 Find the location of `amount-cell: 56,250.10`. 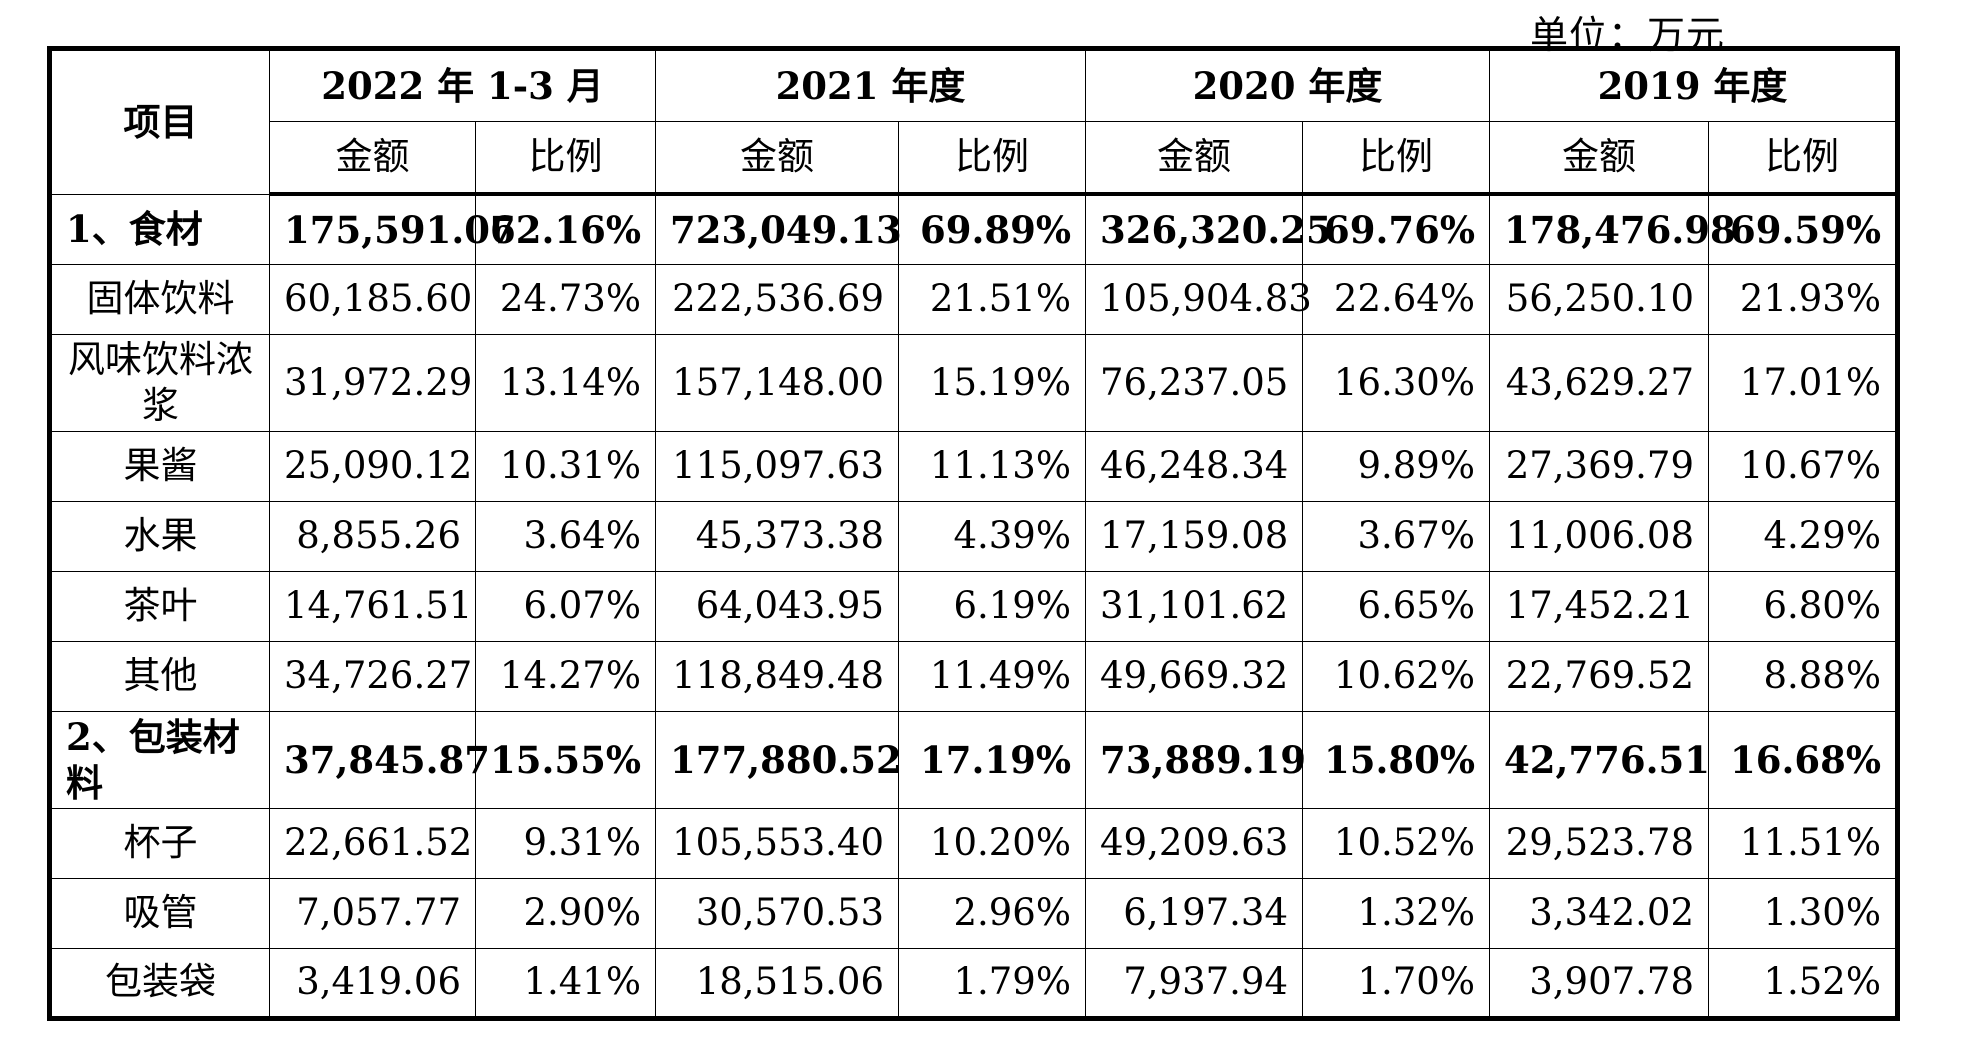

amount-cell: 56,250.10 is located at coordinates (1599, 299).